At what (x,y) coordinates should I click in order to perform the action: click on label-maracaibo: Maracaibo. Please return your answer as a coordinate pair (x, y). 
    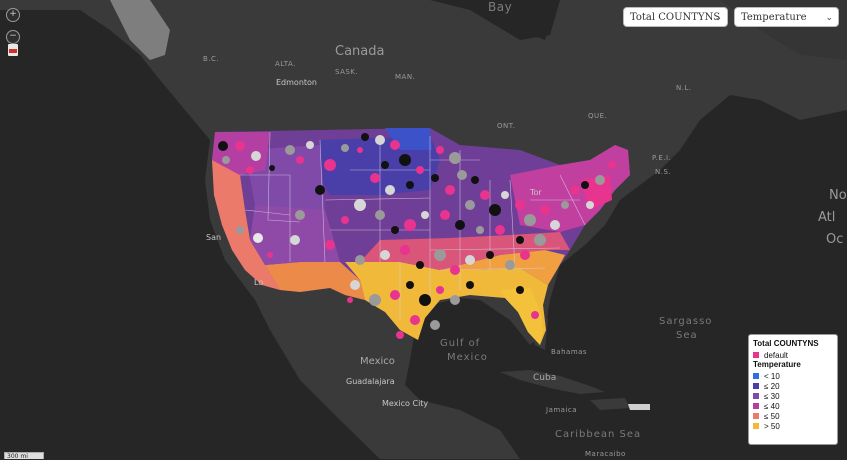
    Looking at the image, I should click on (605, 454).